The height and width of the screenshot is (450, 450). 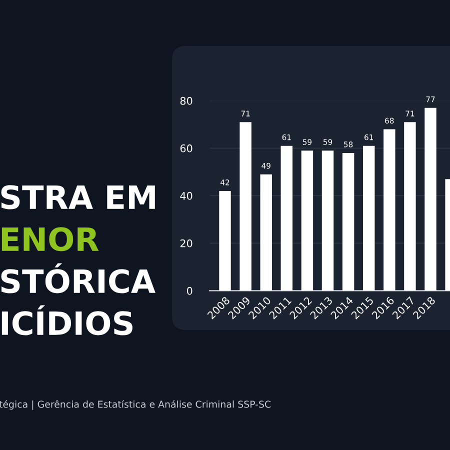 I want to click on y-tick-label: 80, so click(x=186, y=100).